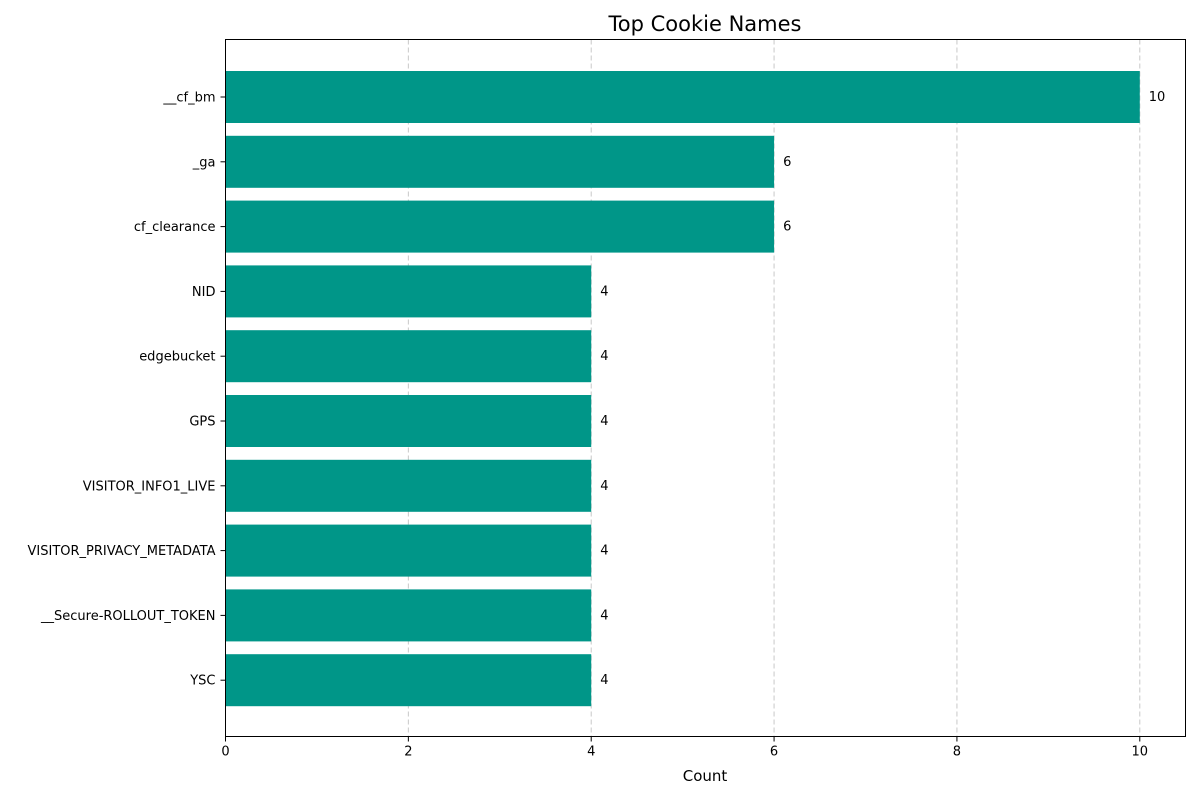 The width and height of the screenshot is (1200, 800). What do you see at coordinates (1140, 752) in the screenshot?
I see `x-tick-label: 10` at bounding box center [1140, 752].